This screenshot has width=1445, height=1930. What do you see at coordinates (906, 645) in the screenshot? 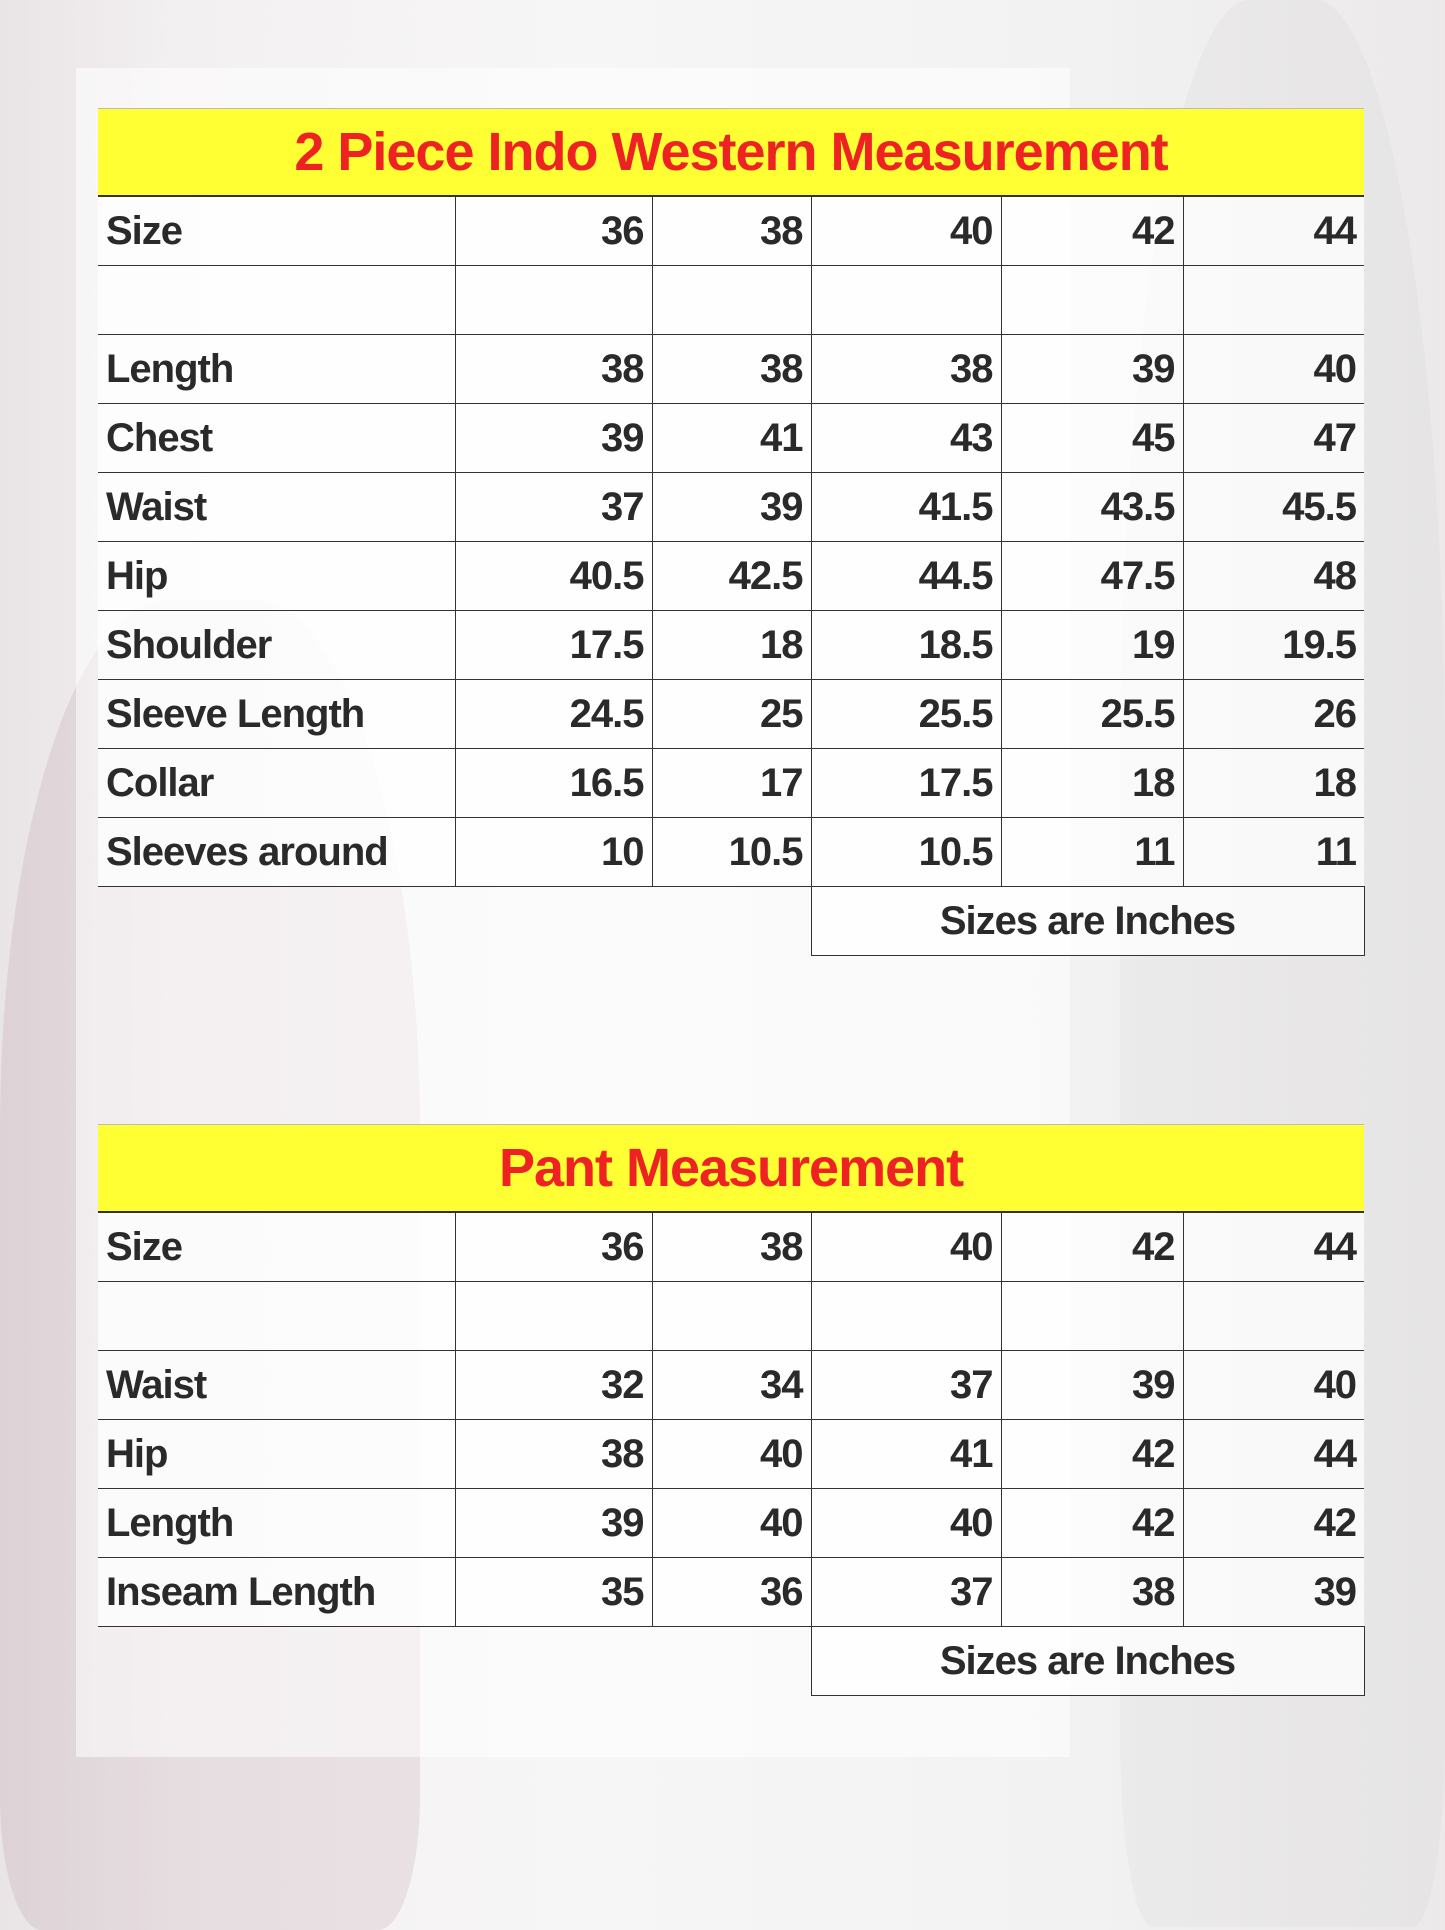
I see `cell-value: 18.5` at bounding box center [906, 645].